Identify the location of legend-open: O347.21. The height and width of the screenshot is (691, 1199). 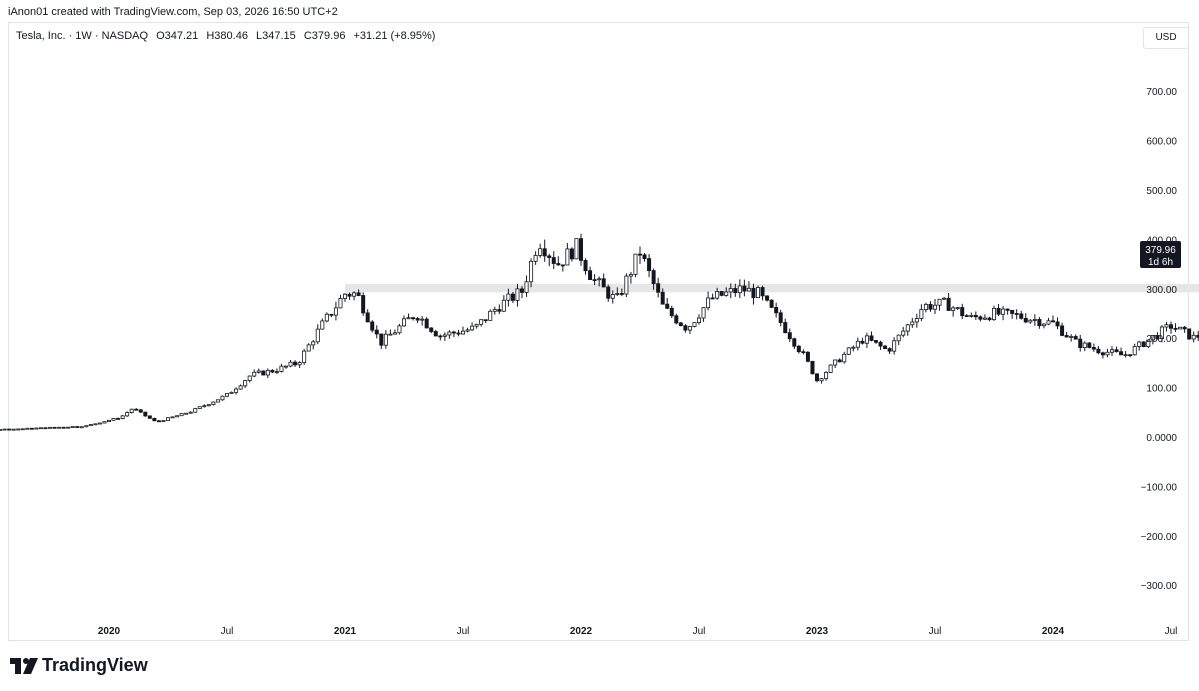
(177, 36).